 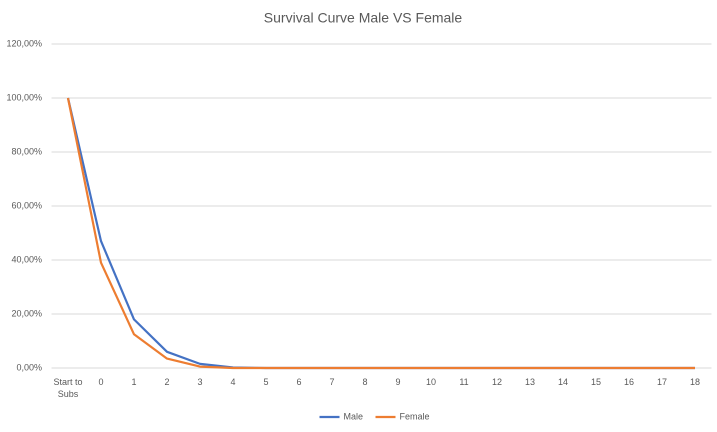 I want to click on x-tick-label: 18, so click(x=694, y=382).